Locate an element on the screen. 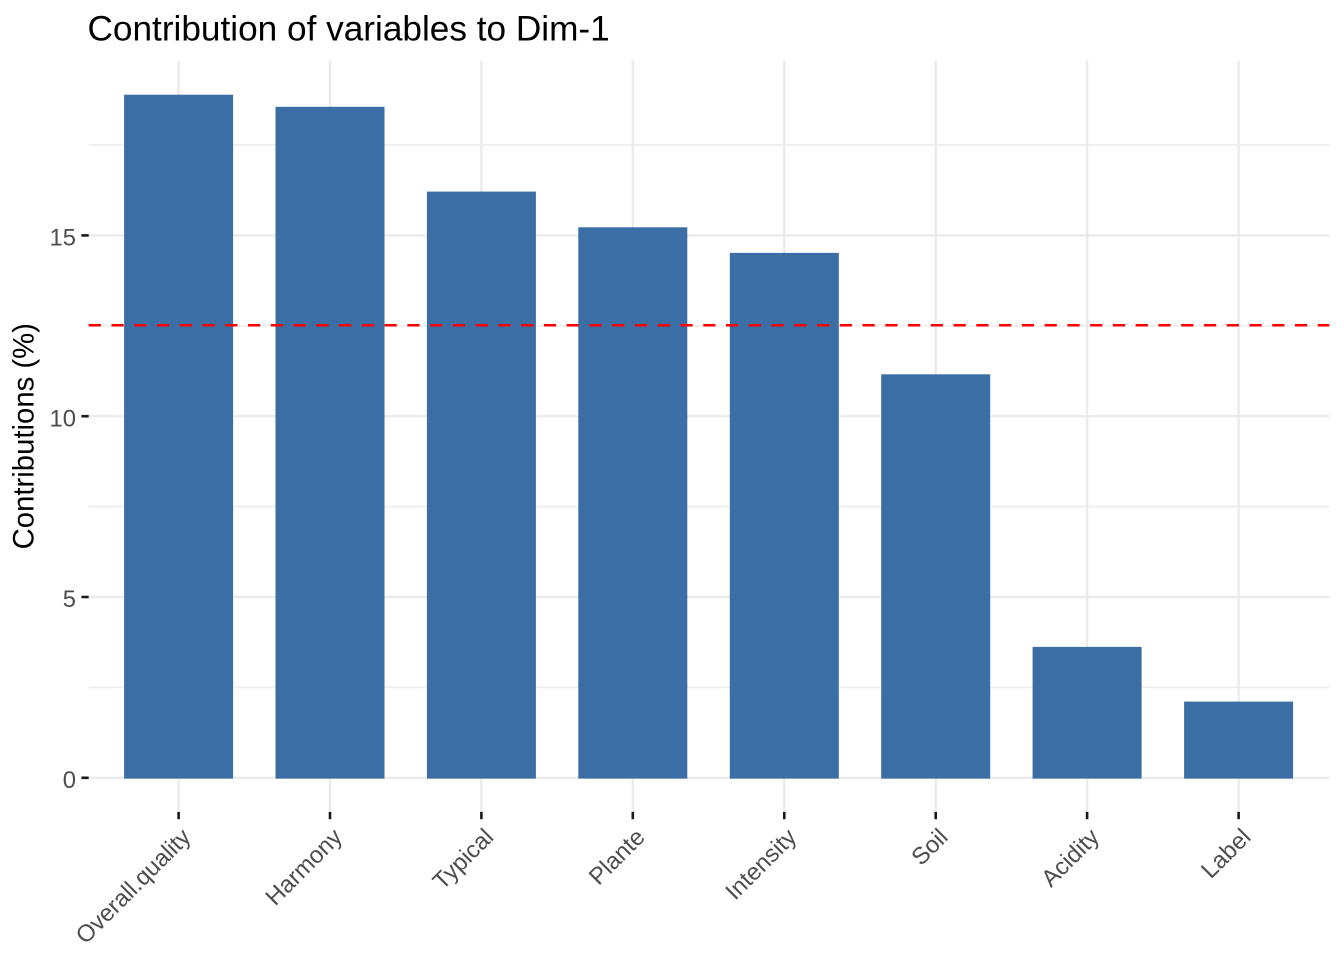 This screenshot has height=960, width=1344. svg-text: 5 is located at coordinates (69, 599).